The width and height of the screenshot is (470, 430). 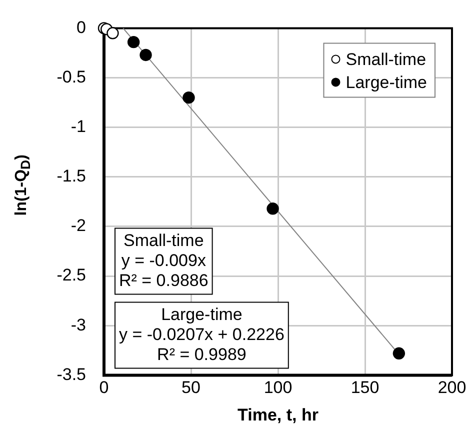 What do you see at coordinates (81, 27) in the screenshot?
I see `y-tick-label: 0` at bounding box center [81, 27].